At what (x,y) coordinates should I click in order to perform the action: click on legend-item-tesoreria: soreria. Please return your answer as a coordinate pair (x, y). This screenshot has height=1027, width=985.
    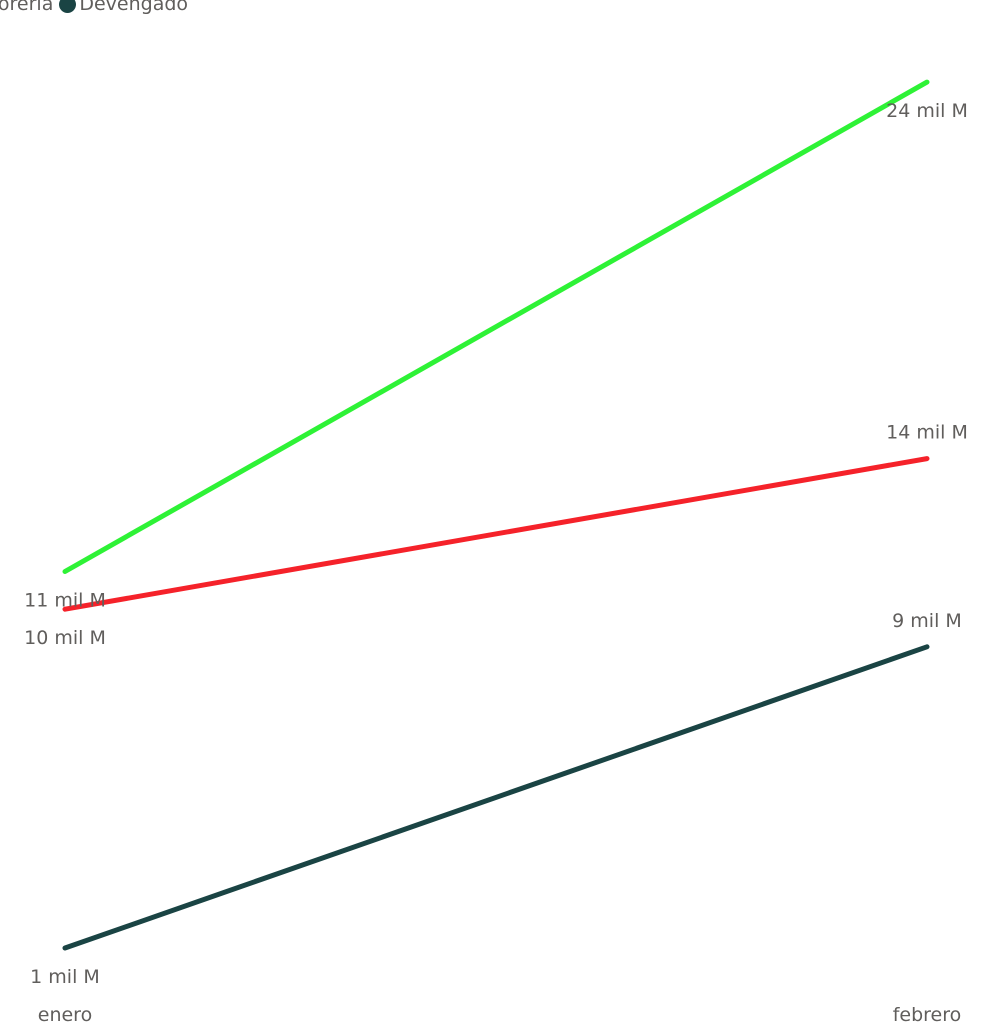
    Looking at the image, I should click on (26, 7).